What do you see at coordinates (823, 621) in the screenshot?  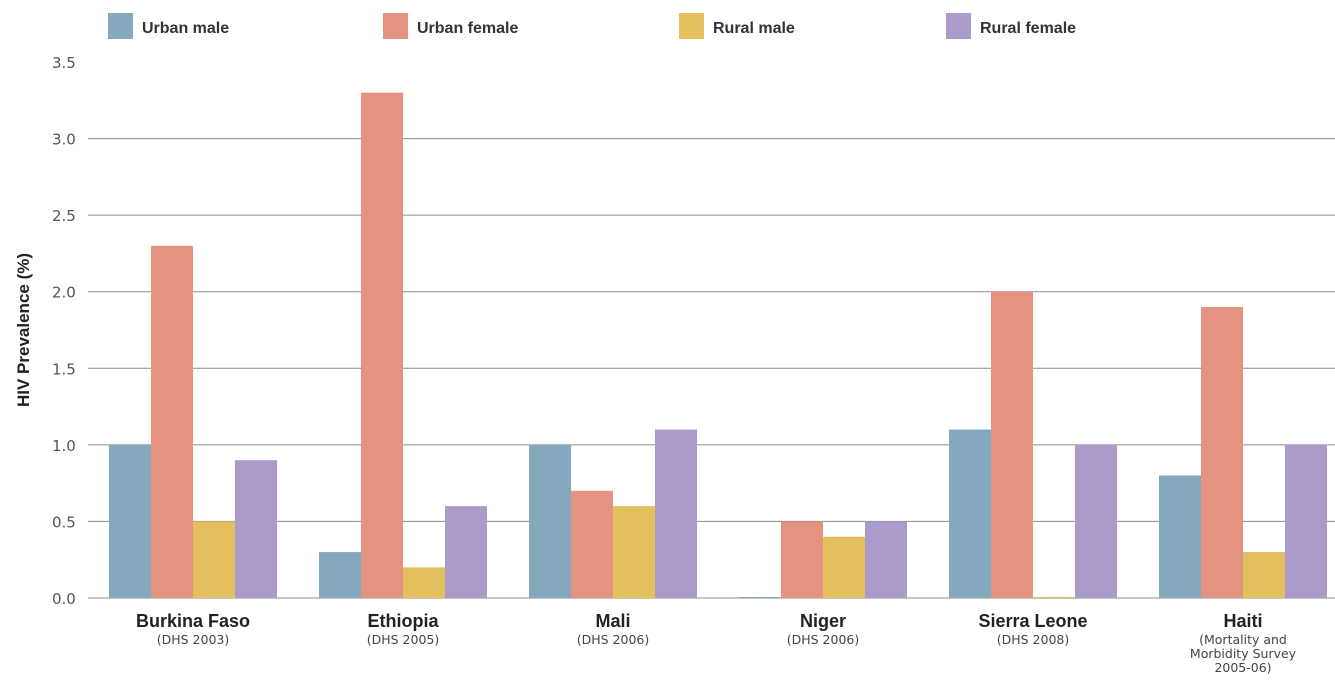 I see `x-category-label: Niger` at bounding box center [823, 621].